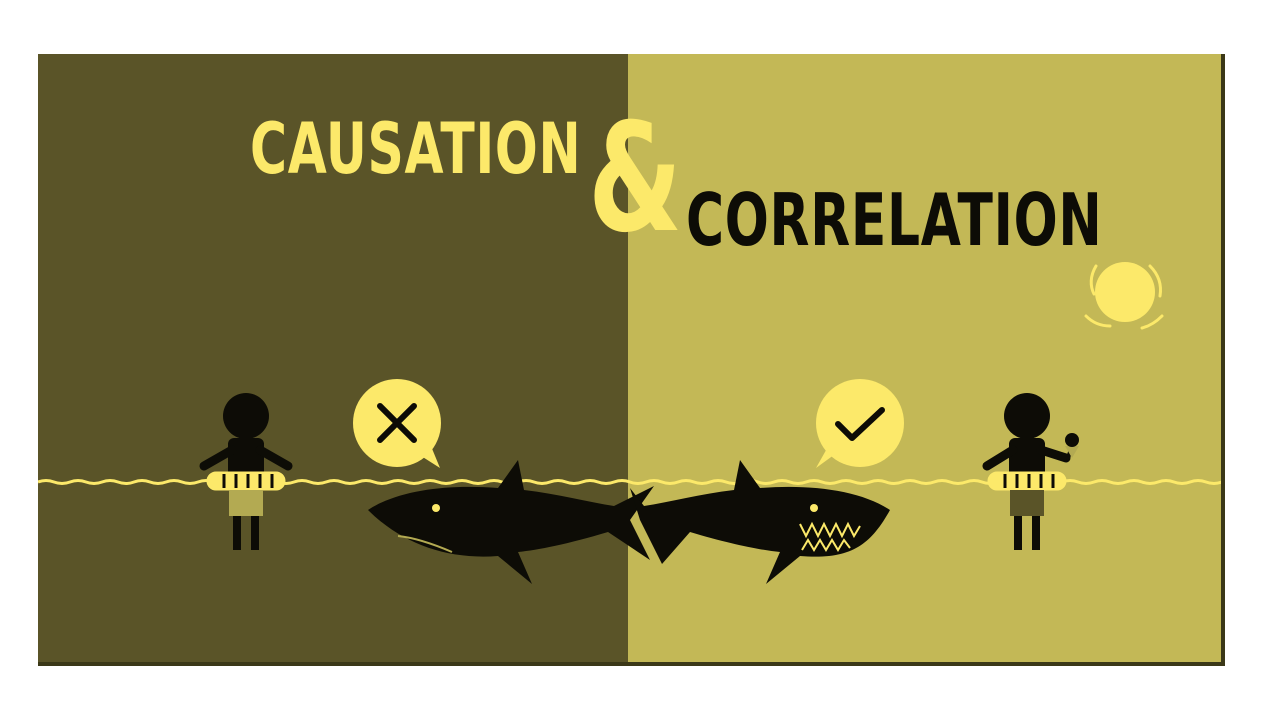 The width and height of the screenshot is (1280, 720). I want to click on right-swimmer-head, so click(1027, 416).